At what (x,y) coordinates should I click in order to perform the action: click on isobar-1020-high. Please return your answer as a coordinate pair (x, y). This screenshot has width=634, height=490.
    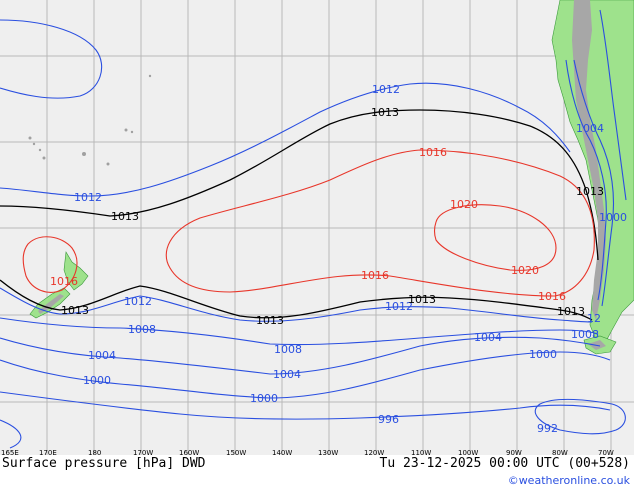
    Looking at the image, I should click on (495, 237).